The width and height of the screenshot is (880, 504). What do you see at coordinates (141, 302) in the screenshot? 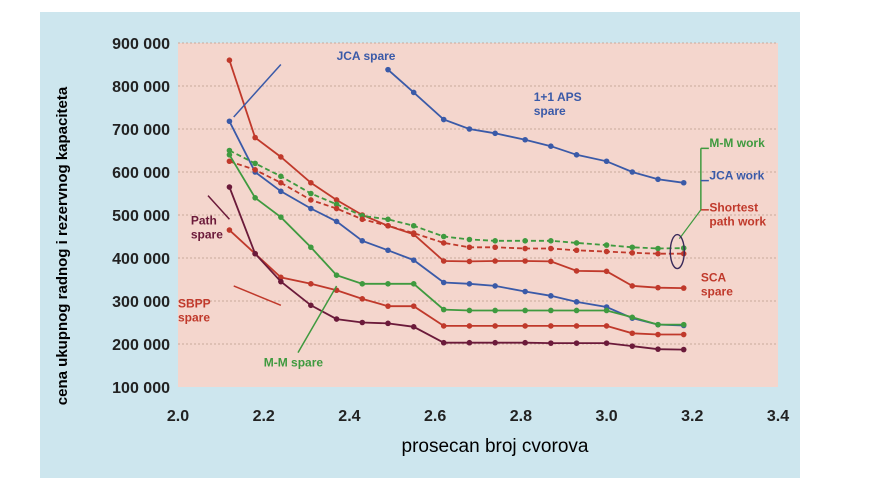
I see `y-tick-label-2: 300 000` at bounding box center [141, 302].